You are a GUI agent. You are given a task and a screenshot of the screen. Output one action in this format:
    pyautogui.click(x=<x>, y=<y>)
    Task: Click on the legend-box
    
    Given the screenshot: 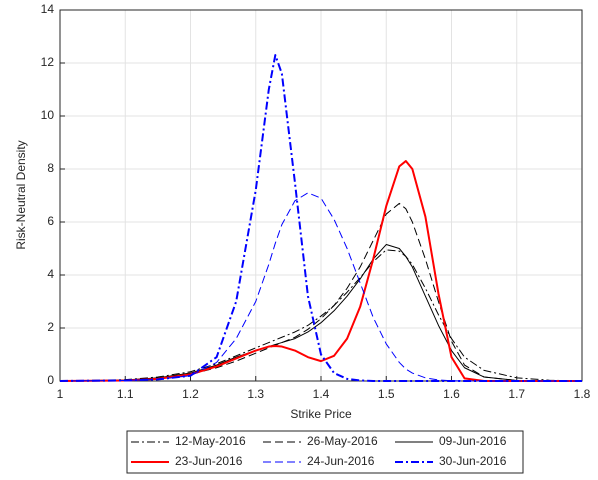 What is the action you would take?
    pyautogui.click(x=325, y=452)
    